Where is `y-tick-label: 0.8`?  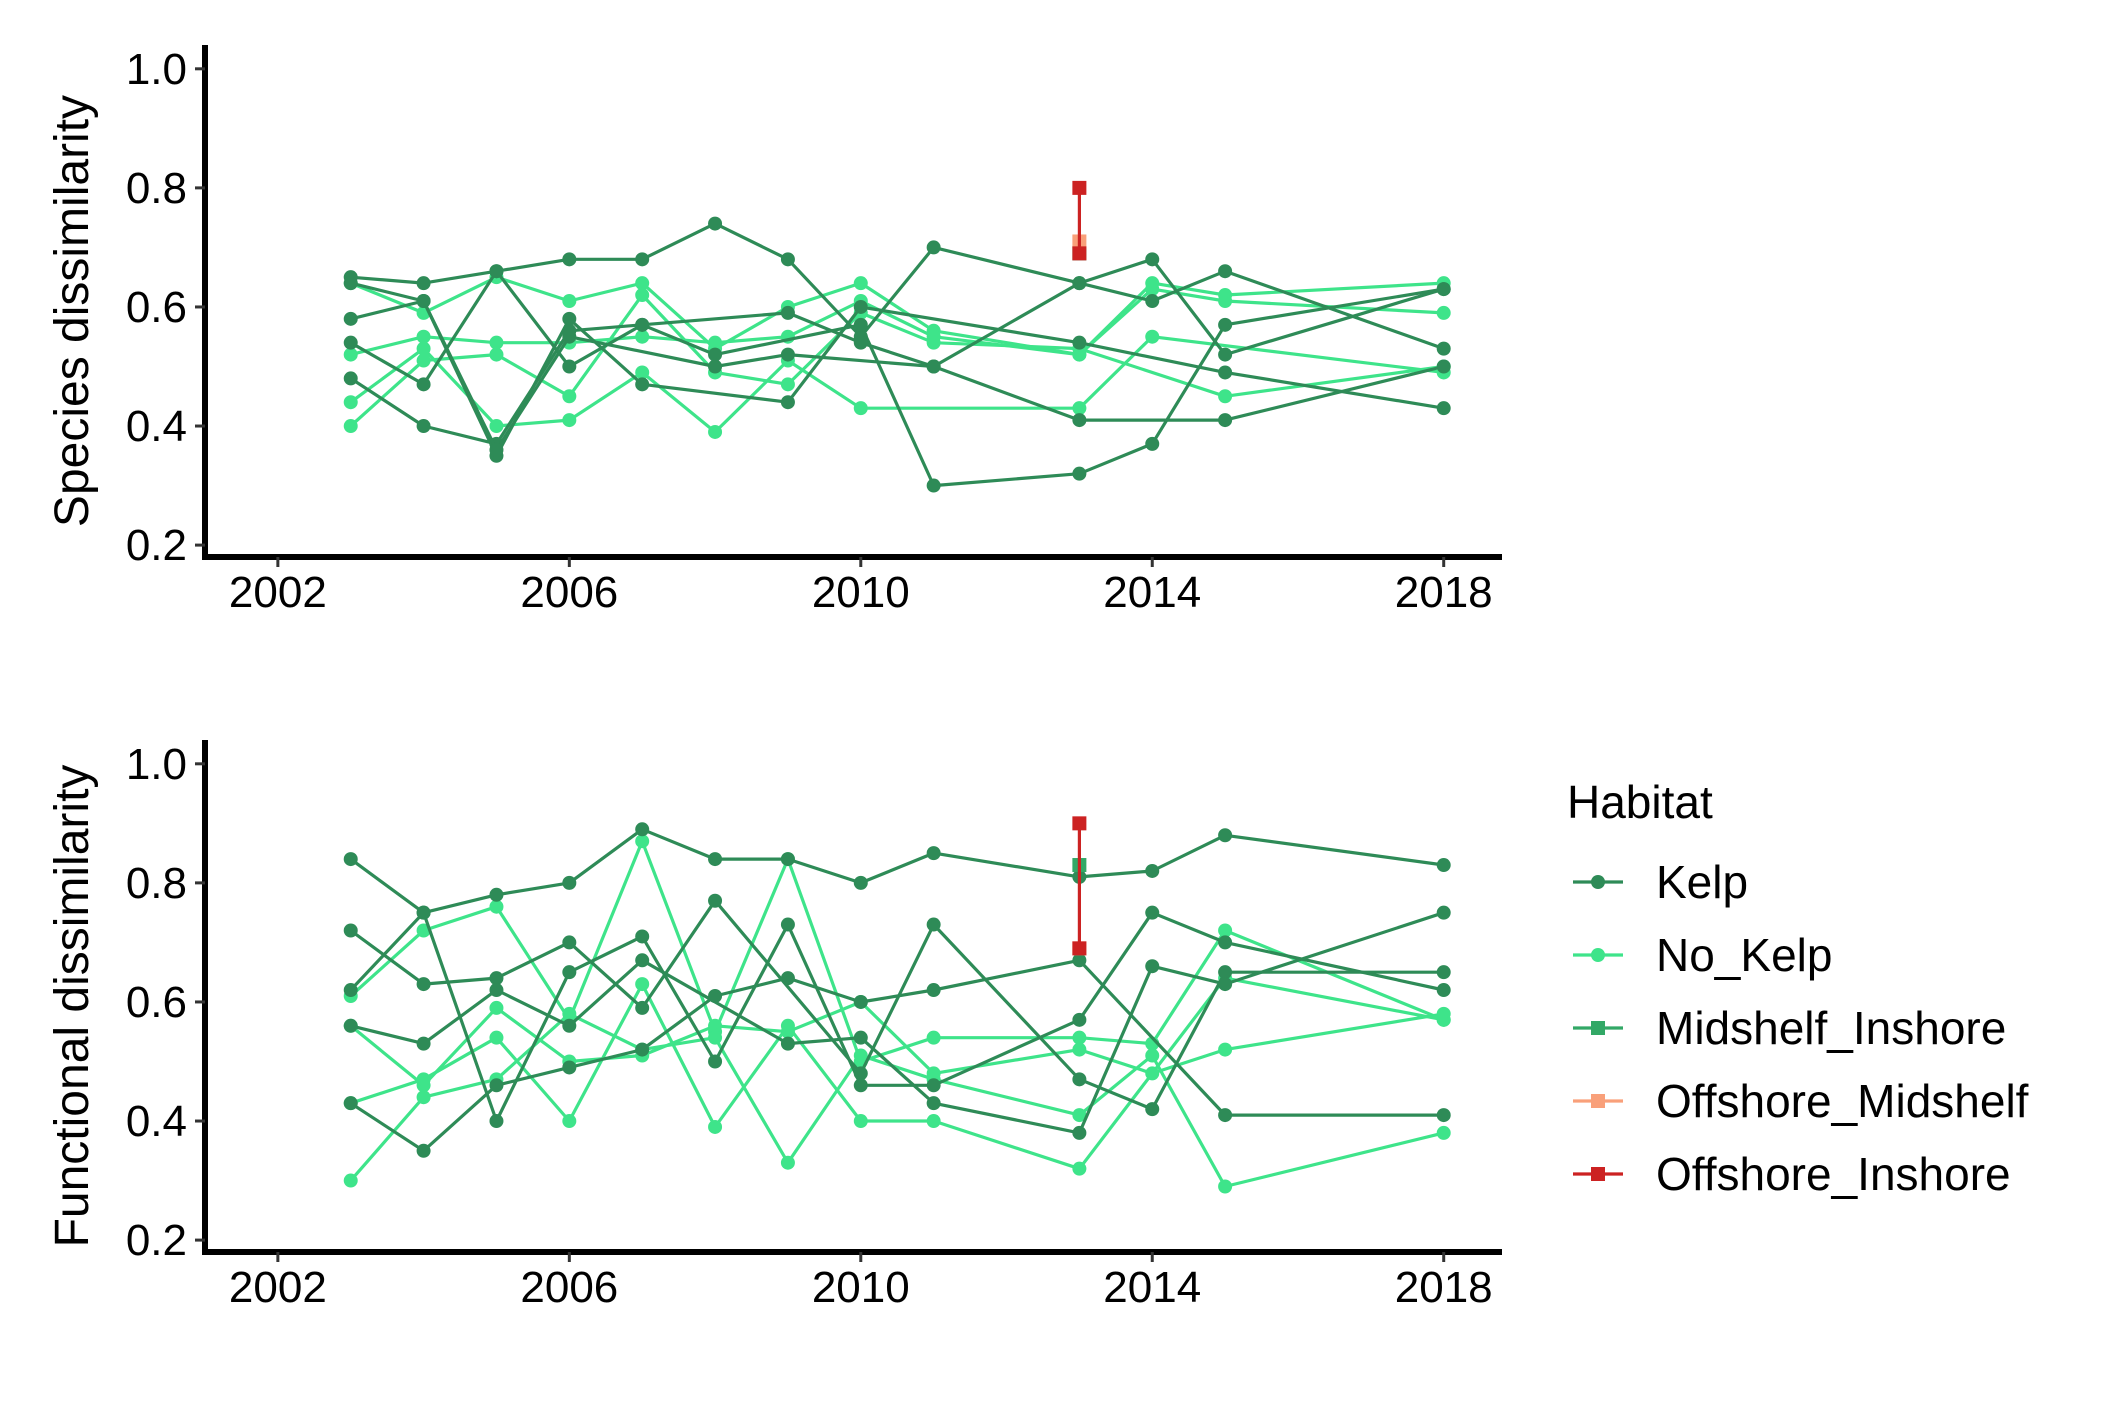 y-tick-label: 0.8 is located at coordinates (156, 188).